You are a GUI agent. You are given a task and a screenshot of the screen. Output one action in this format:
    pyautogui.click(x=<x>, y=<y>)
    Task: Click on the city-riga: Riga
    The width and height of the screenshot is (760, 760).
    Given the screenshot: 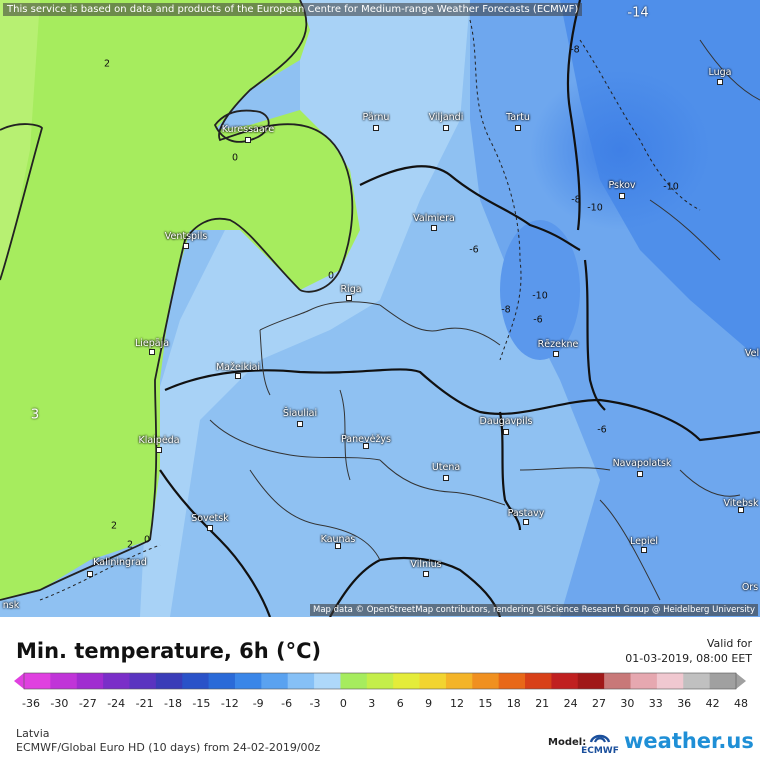 What is the action you would take?
    pyautogui.click(x=351, y=289)
    